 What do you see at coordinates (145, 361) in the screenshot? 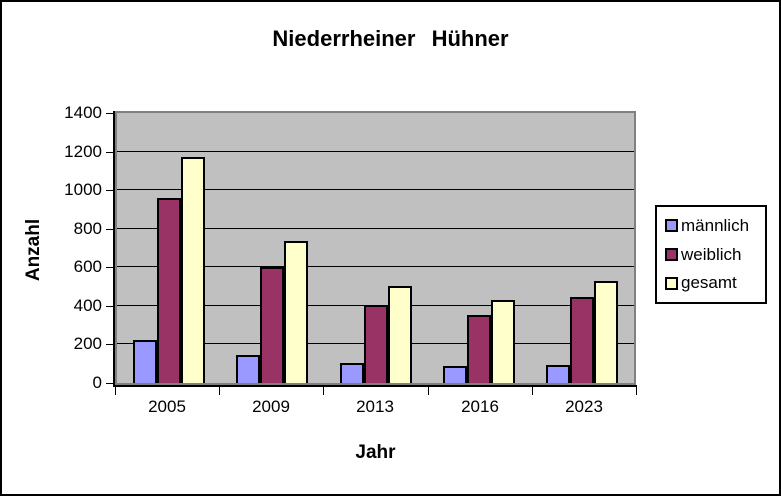
I see `bar-männlich-2005` at bounding box center [145, 361].